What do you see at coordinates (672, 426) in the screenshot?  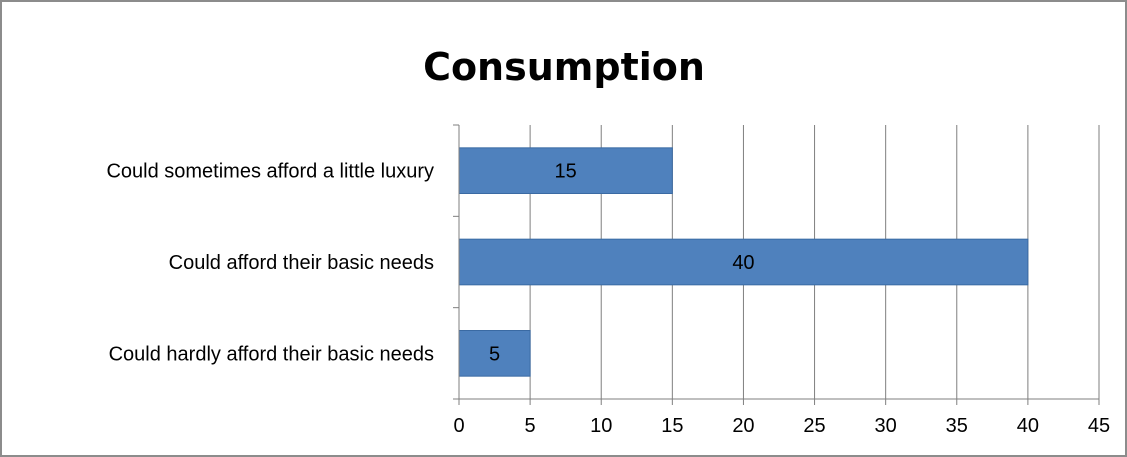 I see `x-tick-label: 15` at bounding box center [672, 426].